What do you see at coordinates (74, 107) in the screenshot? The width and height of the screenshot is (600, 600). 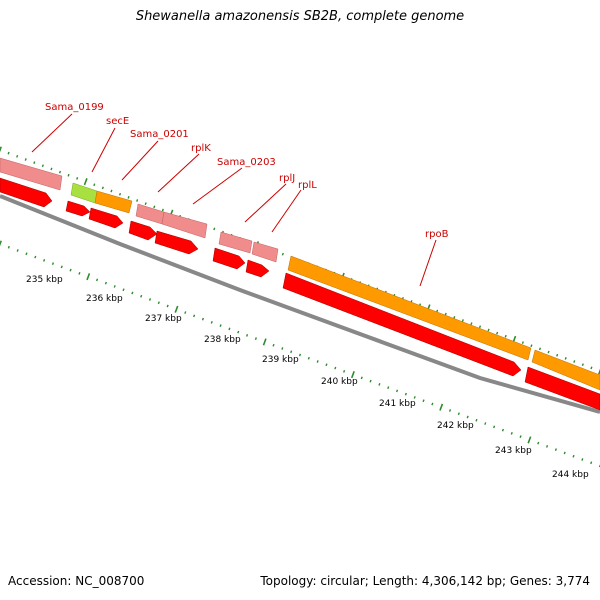 I see `gene-label-sama-0199: Sama_0199` at bounding box center [74, 107].